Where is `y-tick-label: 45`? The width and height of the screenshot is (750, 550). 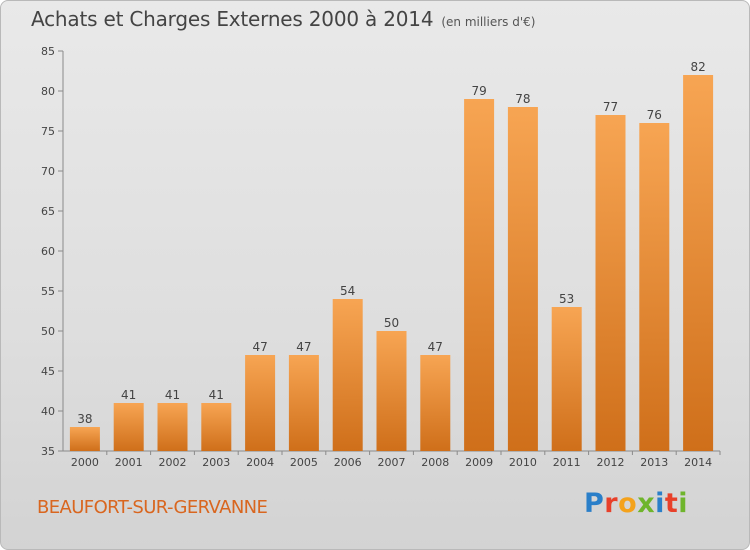
y-tick-label: 45 is located at coordinates (48, 371).